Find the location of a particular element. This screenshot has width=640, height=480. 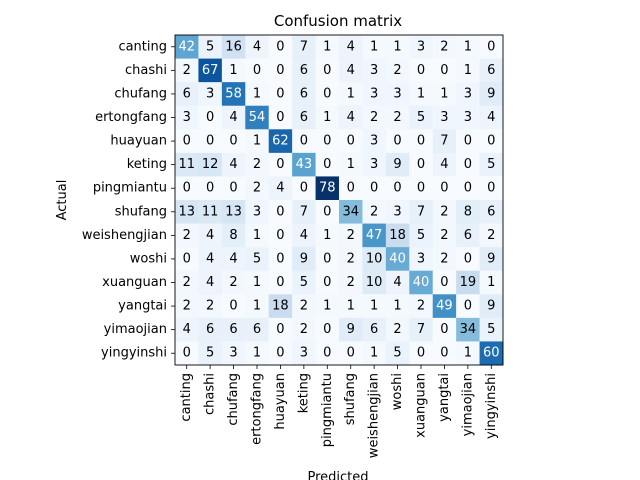

cell-value-label: 9 is located at coordinates (351, 329).